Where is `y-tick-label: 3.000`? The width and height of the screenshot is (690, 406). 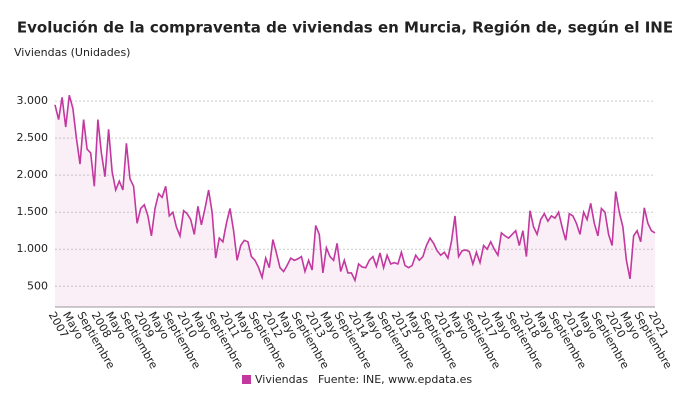
y-tick-label: 3.000 is located at coordinates (33, 100).